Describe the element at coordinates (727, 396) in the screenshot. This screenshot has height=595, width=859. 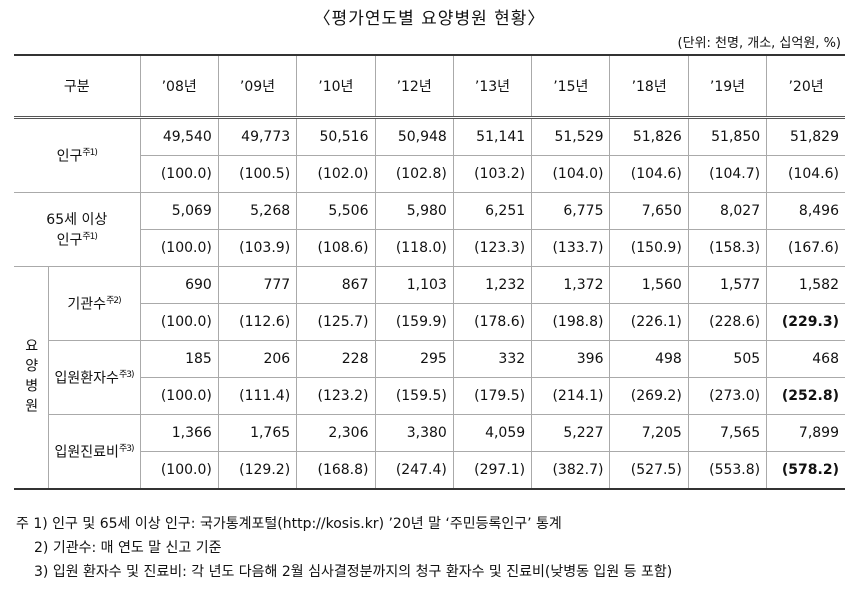
I see `value-cell: (273.0)` at that location.